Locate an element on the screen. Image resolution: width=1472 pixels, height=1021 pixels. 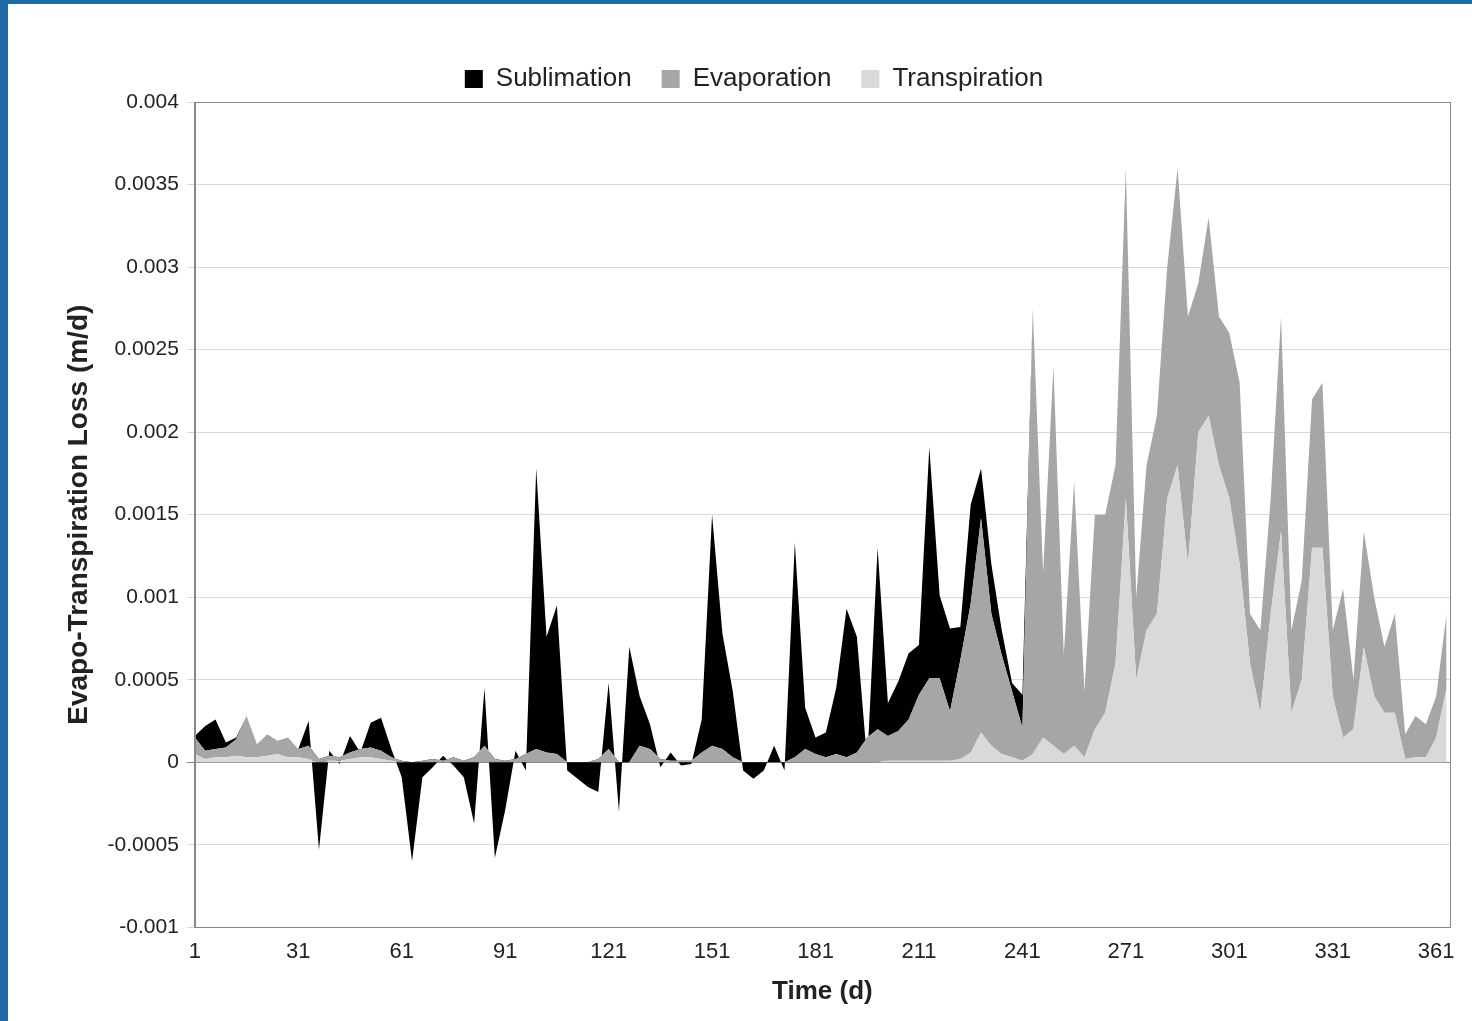
y-tick-label: 0 is located at coordinates (173, 761).